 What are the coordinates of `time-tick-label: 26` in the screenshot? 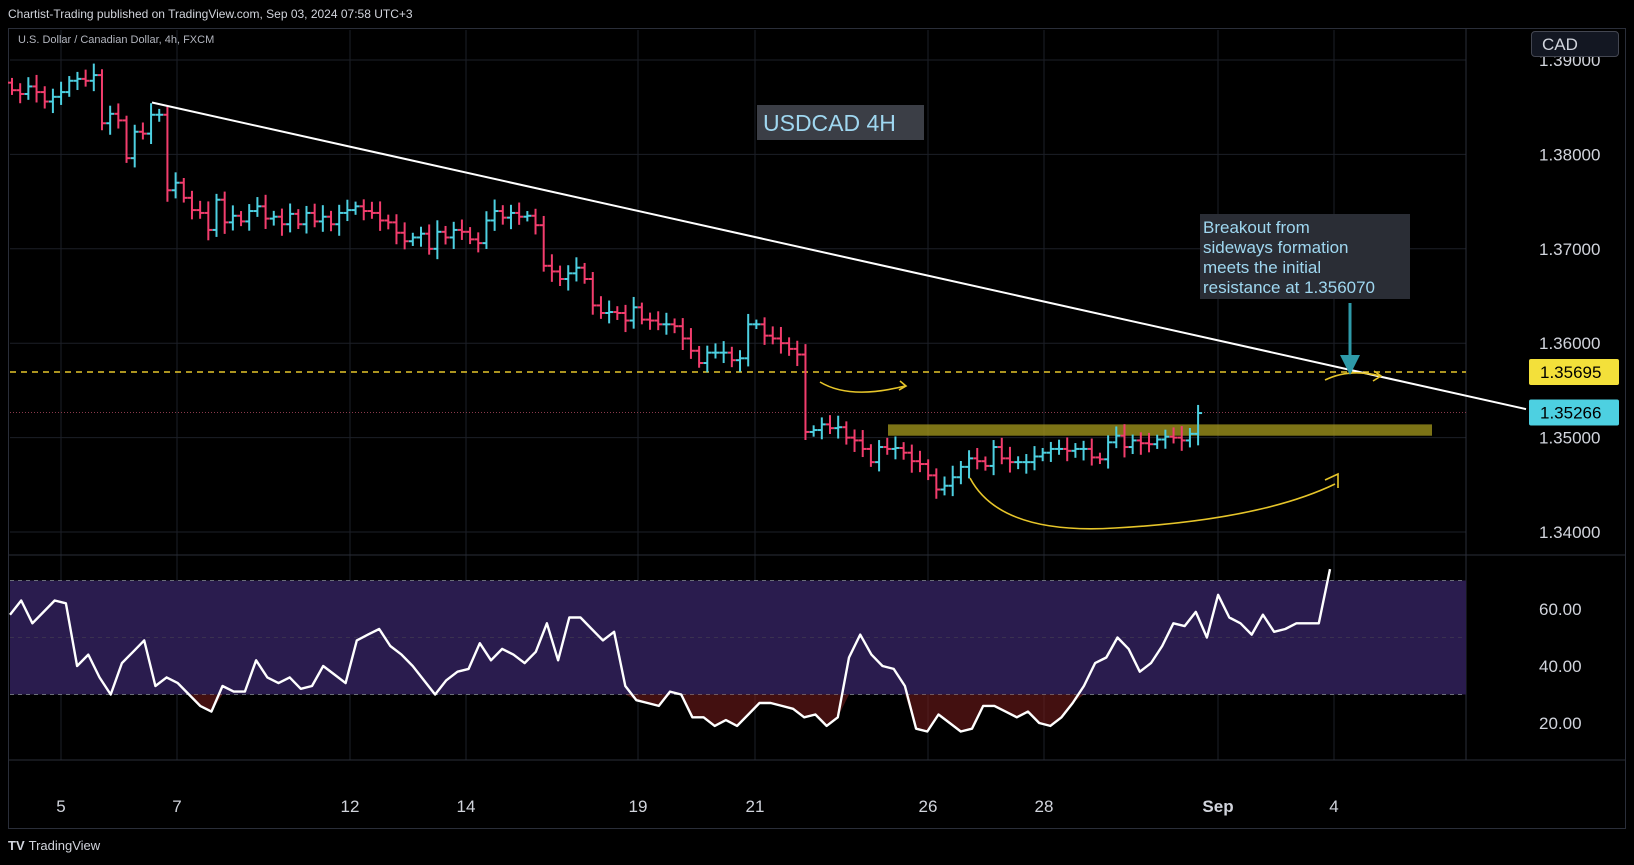 It's located at (928, 806).